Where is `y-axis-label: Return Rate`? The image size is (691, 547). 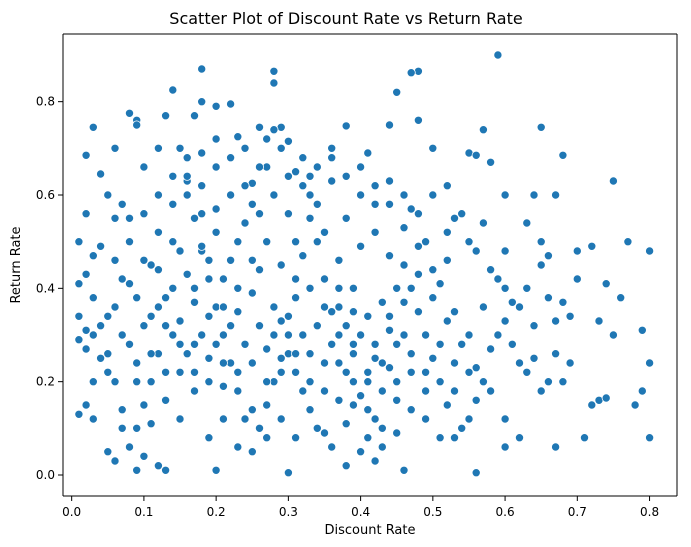
y-axis-label: Return Rate is located at coordinates (16, 264).